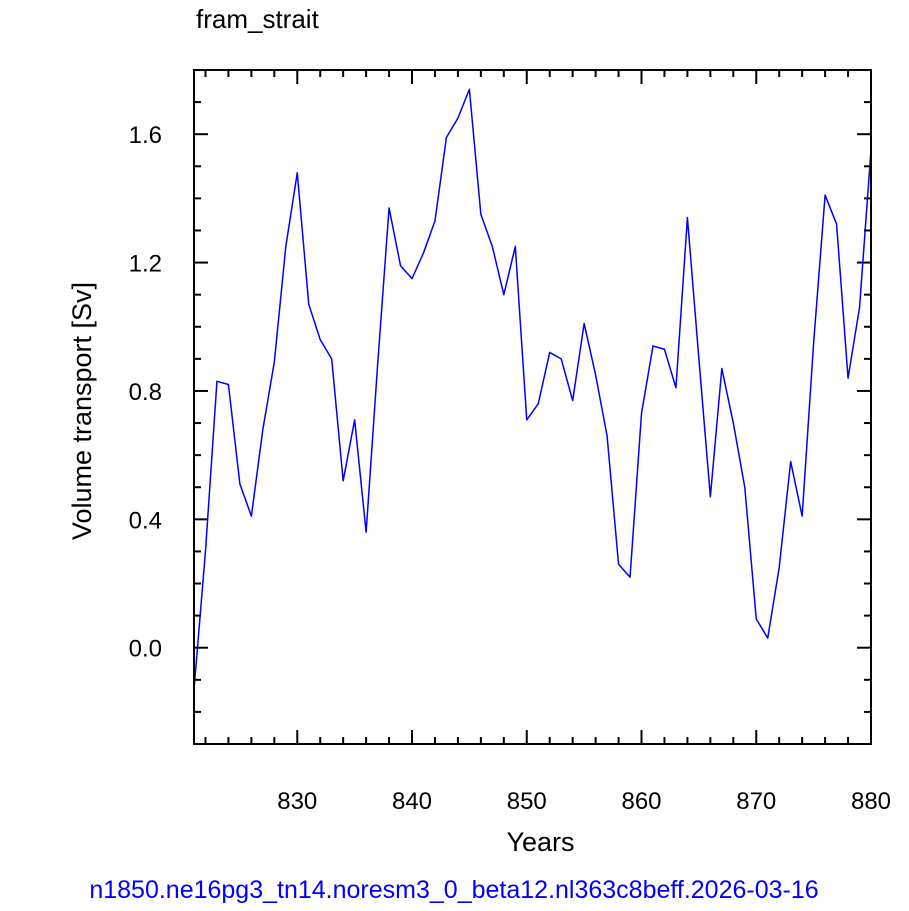 This screenshot has width=909, height=911. What do you see at coordinates (756, 801) in the screenshot?
I see `x-tick-label: 870` at bounding box center [756, 801].